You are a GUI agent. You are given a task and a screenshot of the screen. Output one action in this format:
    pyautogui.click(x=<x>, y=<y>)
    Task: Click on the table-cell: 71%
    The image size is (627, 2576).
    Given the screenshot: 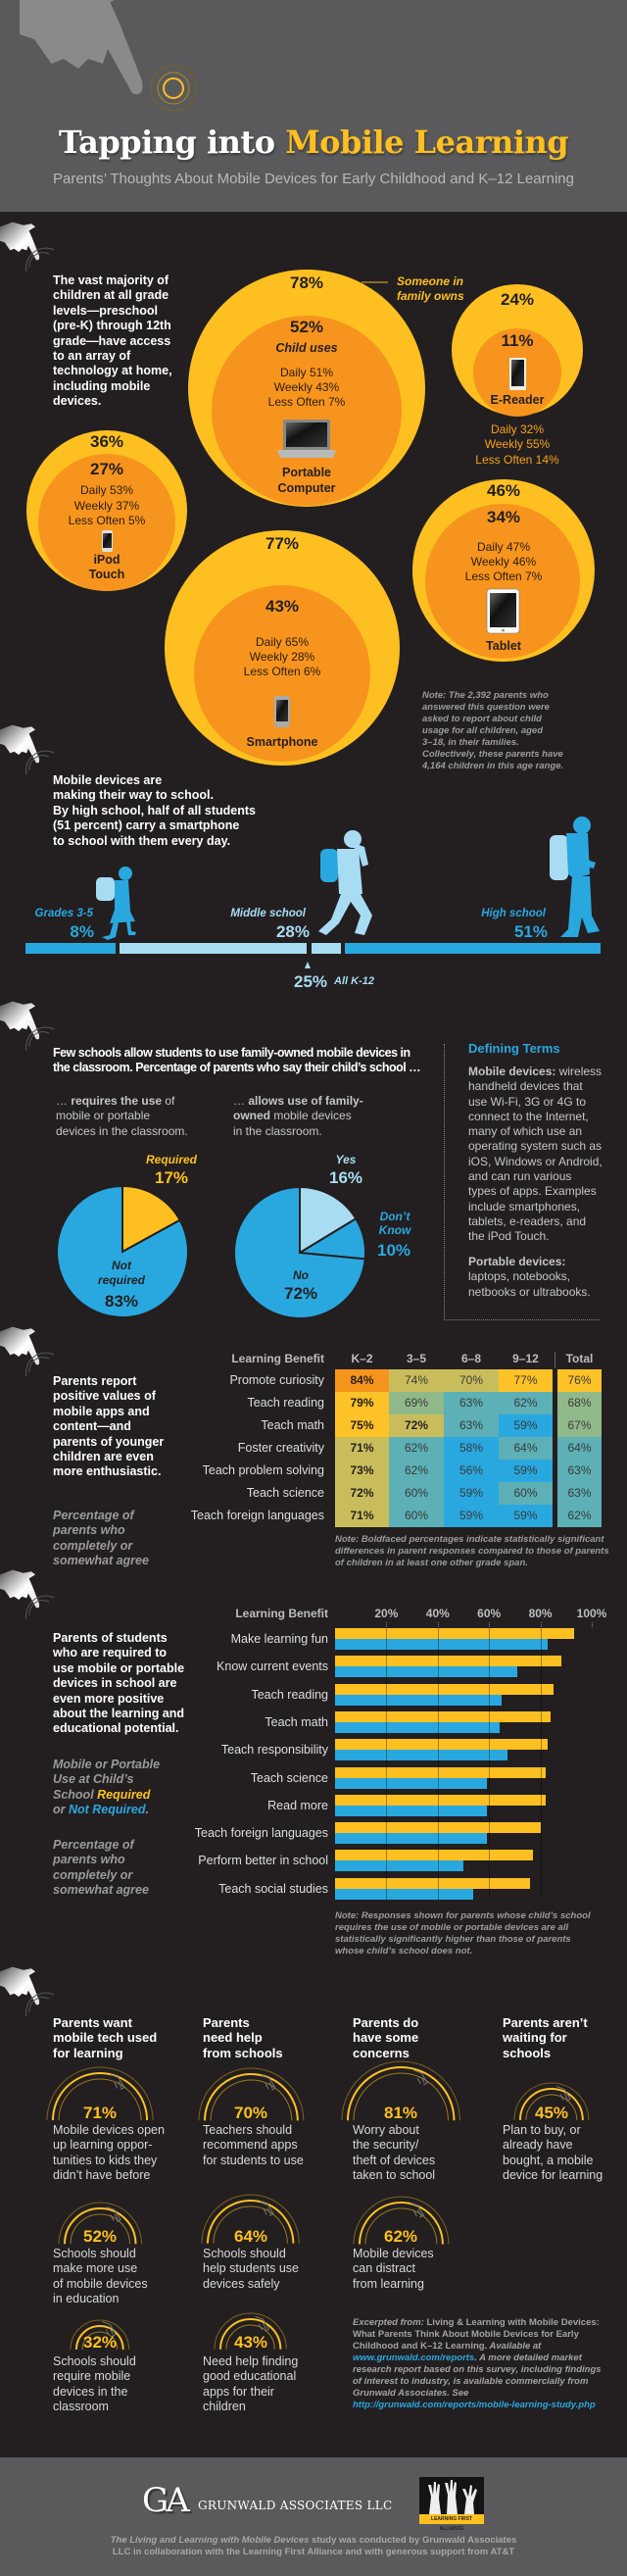 What is the action you would take?
    pyautogui.click(x=362, y=1448)
    